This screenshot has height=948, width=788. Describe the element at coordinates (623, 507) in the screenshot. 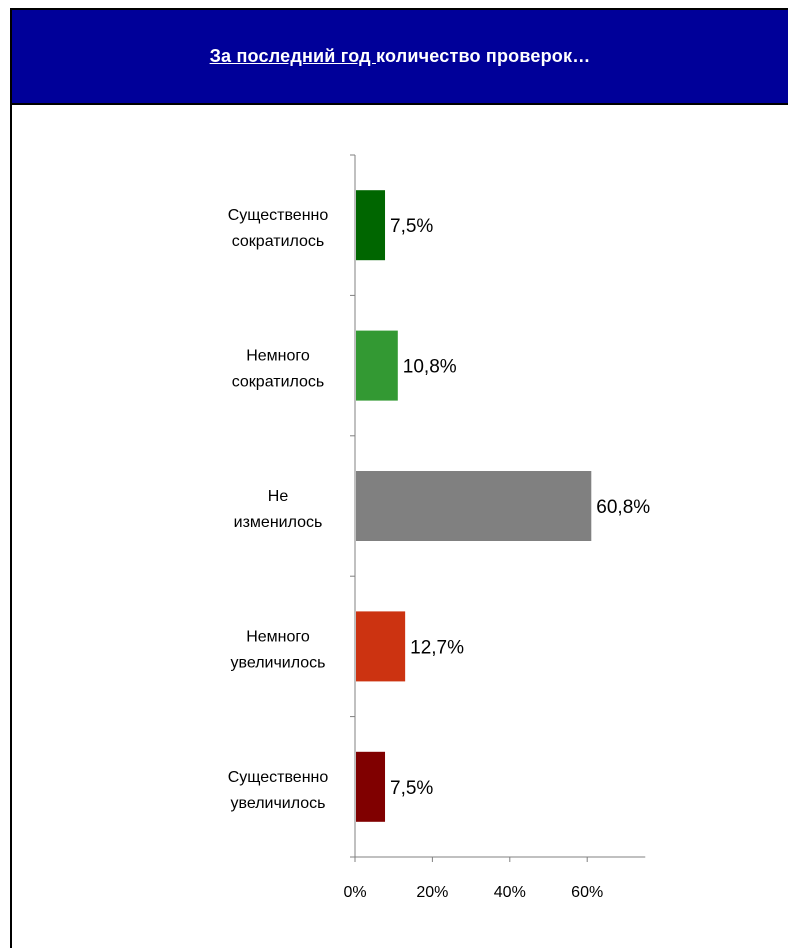

I see `value-label: 60,8%` at that location.